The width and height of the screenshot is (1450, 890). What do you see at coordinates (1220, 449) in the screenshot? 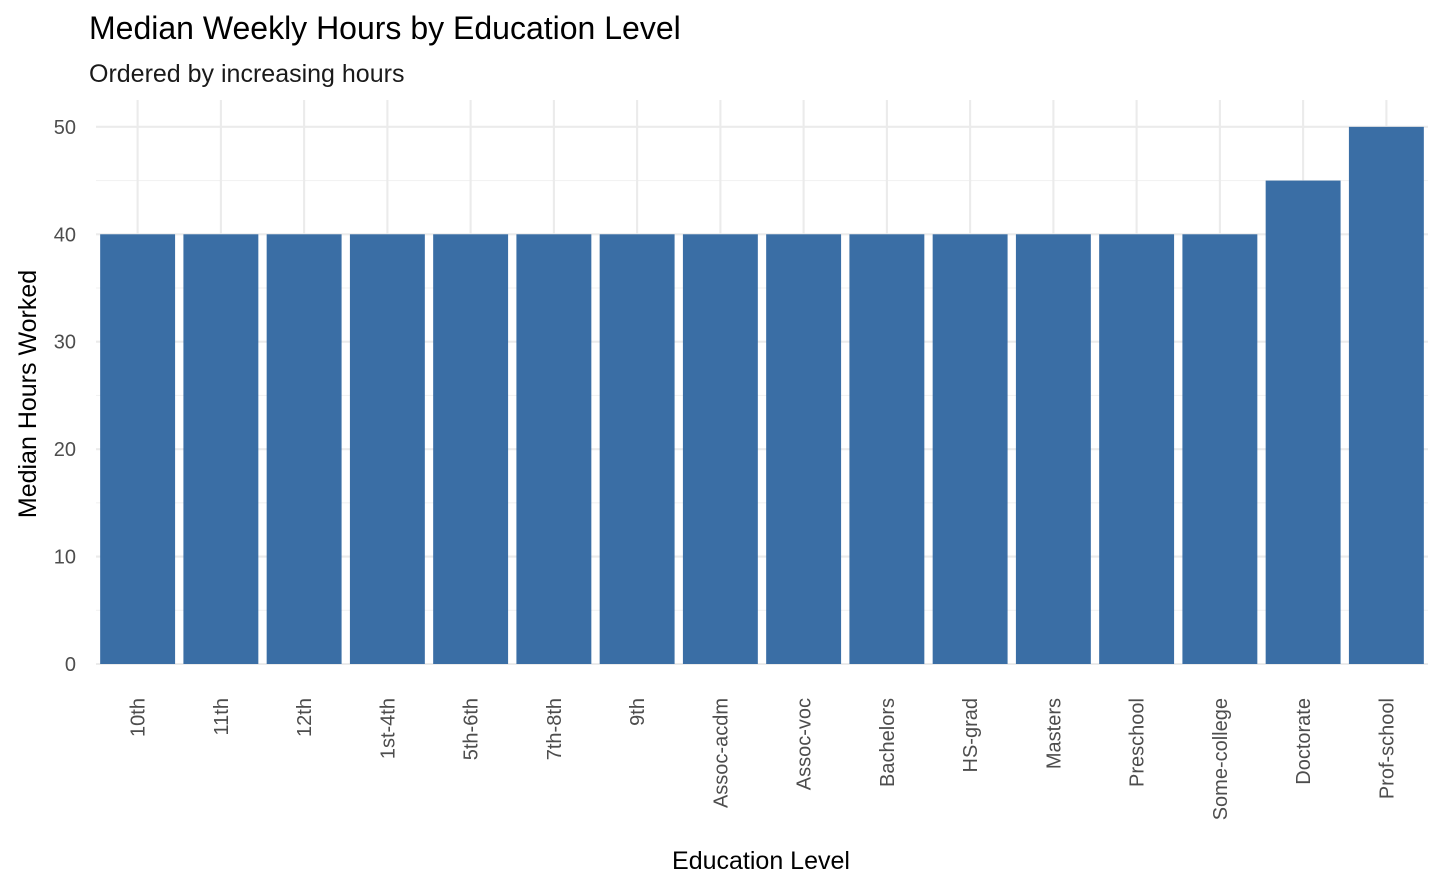
I see `bar-Some-college` at bounding box center [1220, 449].